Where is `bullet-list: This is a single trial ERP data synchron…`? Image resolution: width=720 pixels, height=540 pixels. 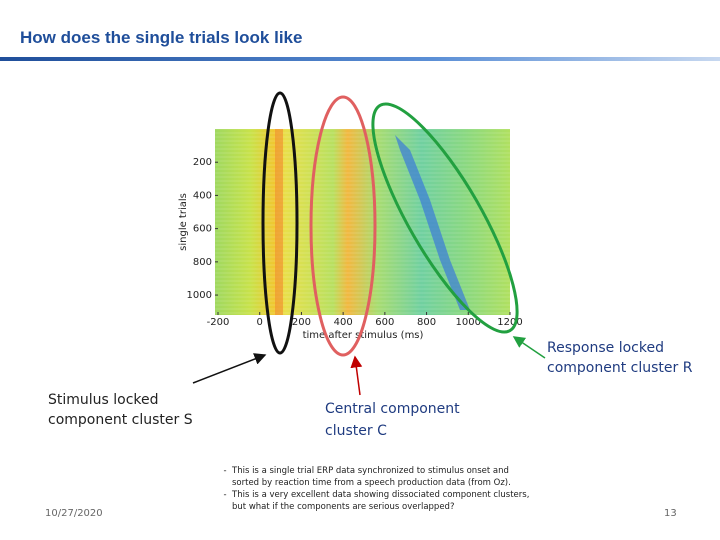 bullet-list: This is a single trial ERP data synchron… is located at coordinates (375, 489).